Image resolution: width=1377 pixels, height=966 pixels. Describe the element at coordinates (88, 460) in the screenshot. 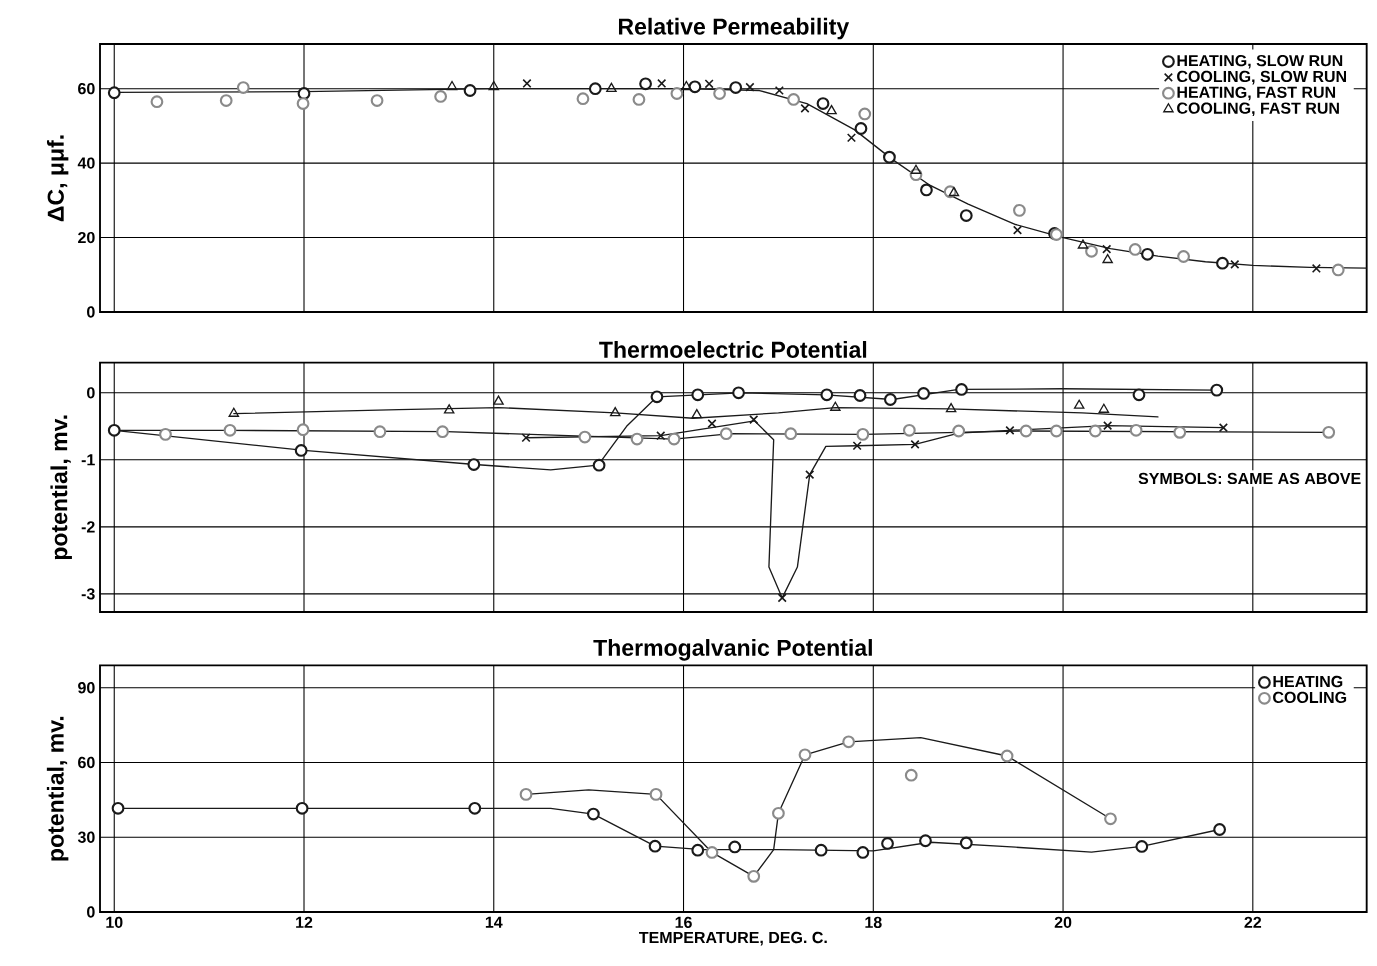

I see `y-tick-label: -1` at that location.